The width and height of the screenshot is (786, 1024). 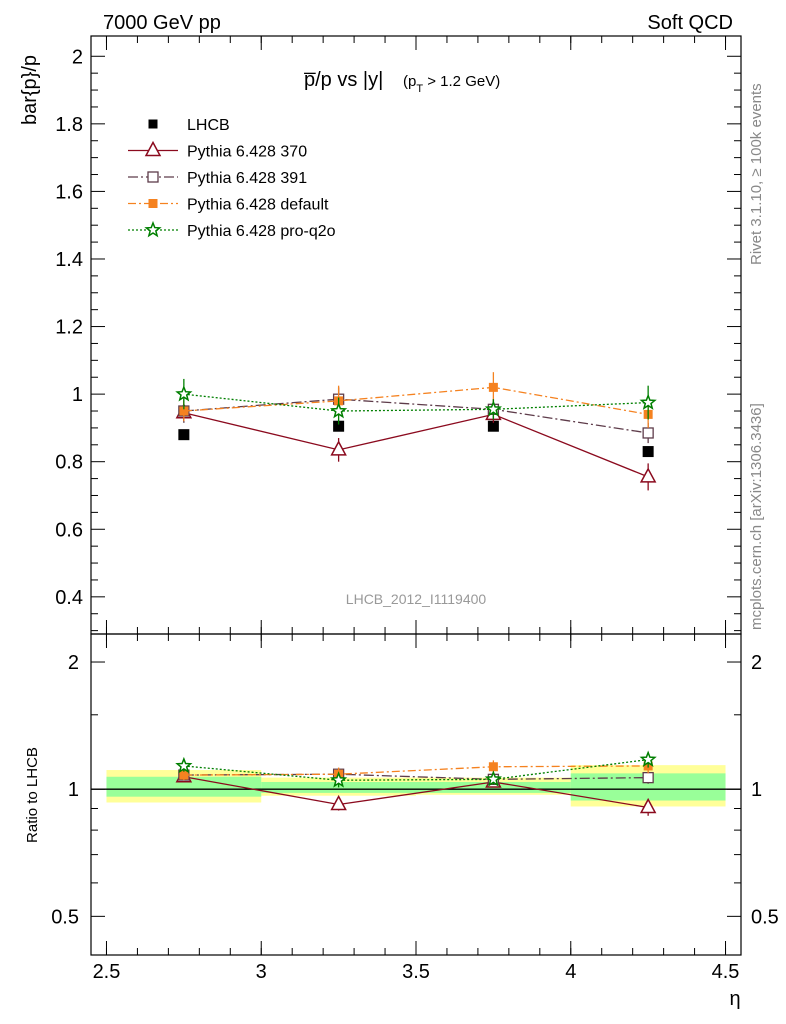 What do you see at coordinates (153, 124) in the screenshot?
I see `legend-lhcb-marker` at bounding box center [153, 124].